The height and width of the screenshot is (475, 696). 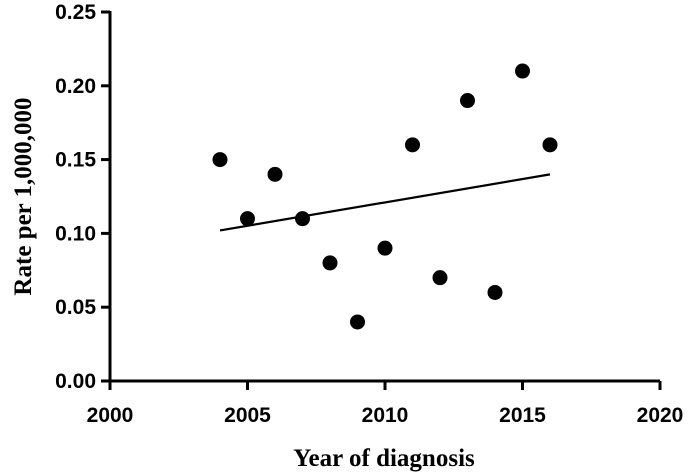 What do you see at coordinates (75, 160) in the screenshot?
I see `y-tick-label: 0.15` at bounding box center [75, 160].